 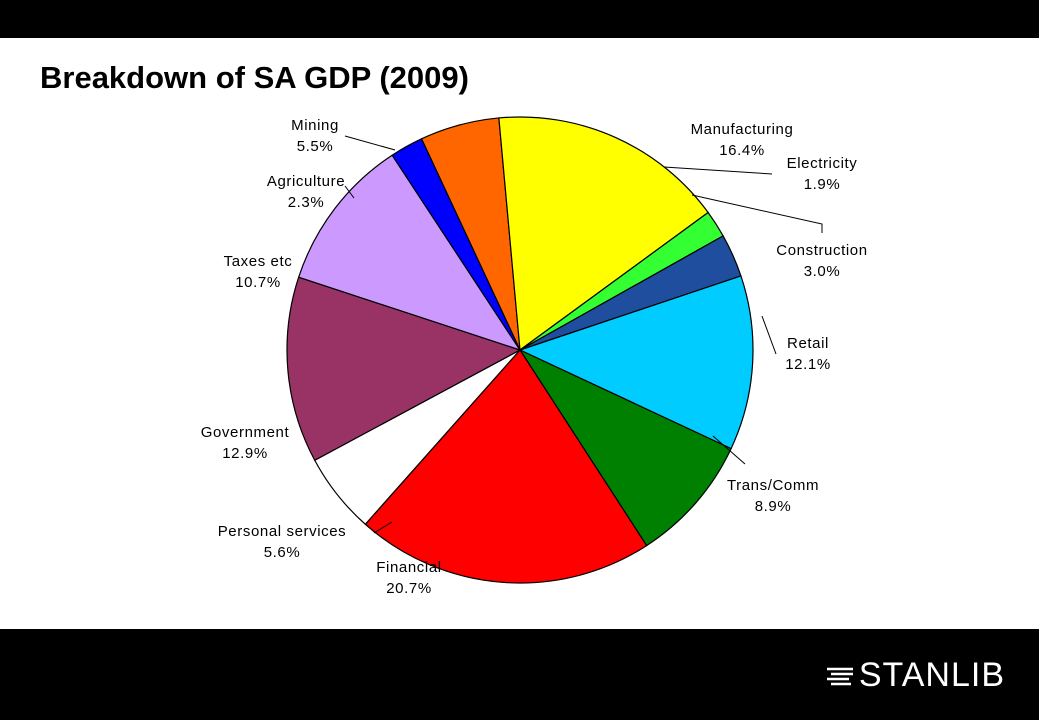 I want to click on pie-slice-agriculture, so click(x=456, y=244).